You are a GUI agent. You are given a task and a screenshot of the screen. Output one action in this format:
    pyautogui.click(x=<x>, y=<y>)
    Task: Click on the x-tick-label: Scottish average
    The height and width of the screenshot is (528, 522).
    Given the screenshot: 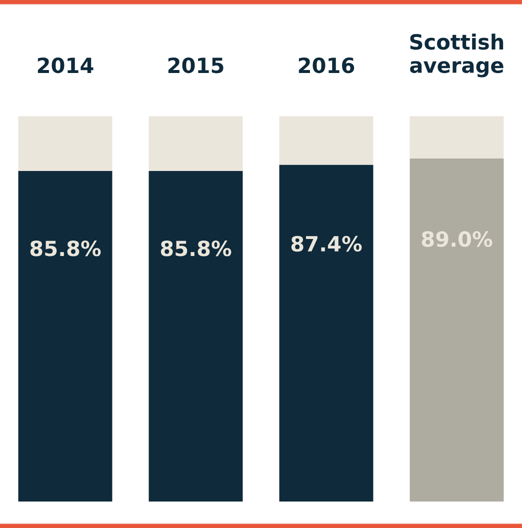 What is the action you would take?
    pyautogui.click(x=457, y=56)
    